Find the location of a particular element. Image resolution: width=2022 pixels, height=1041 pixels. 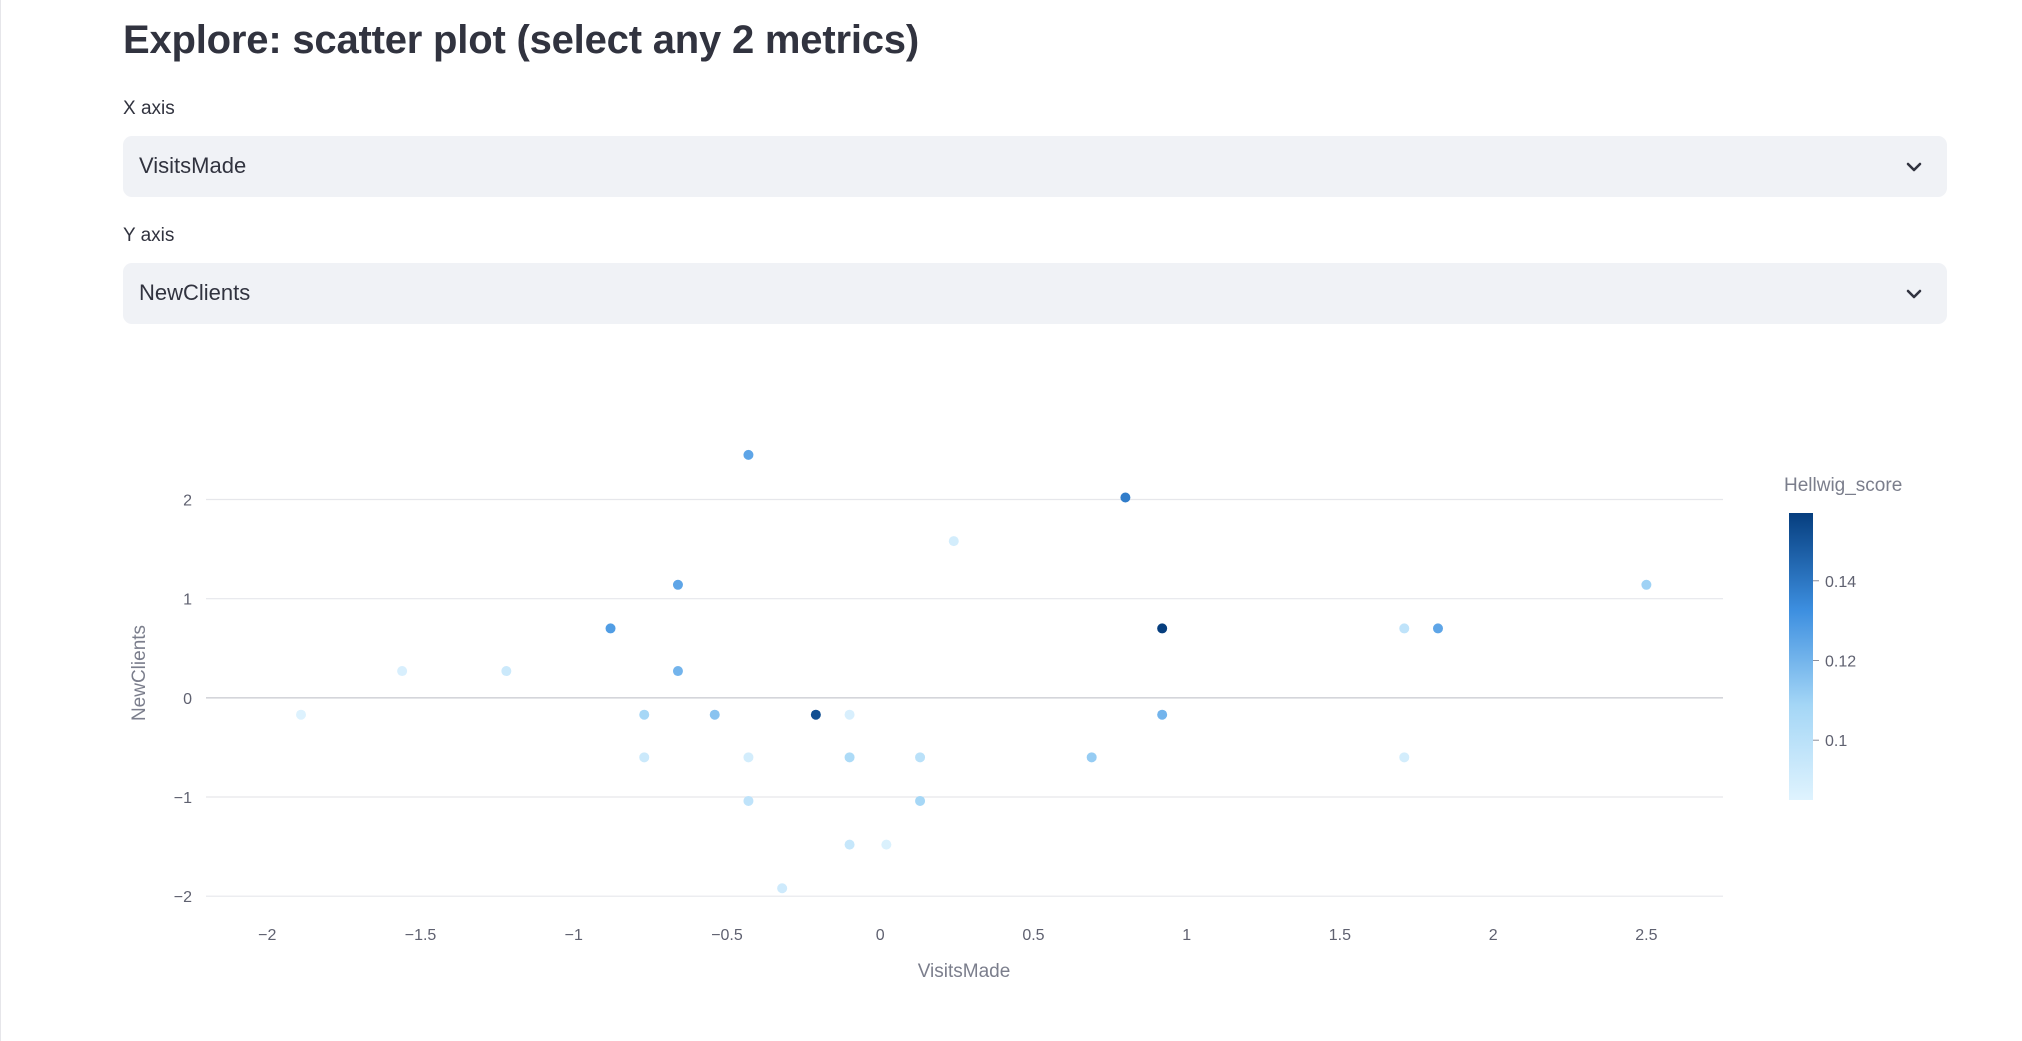

y-axis-select: NewClients is located at coordinates (1035, 293).